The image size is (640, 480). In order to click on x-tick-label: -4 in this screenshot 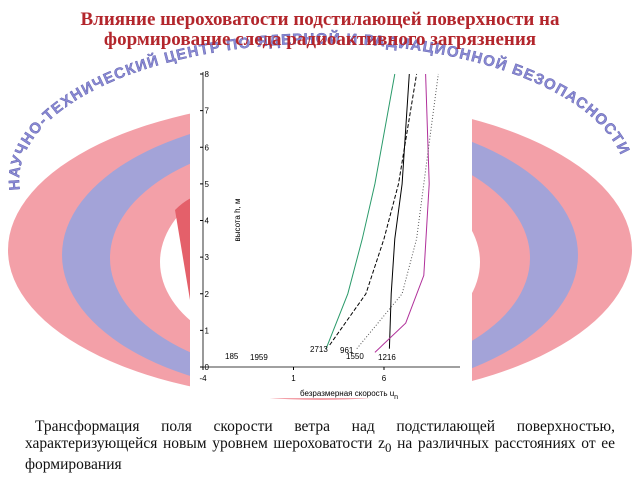, I will do `click(203, 378)`.